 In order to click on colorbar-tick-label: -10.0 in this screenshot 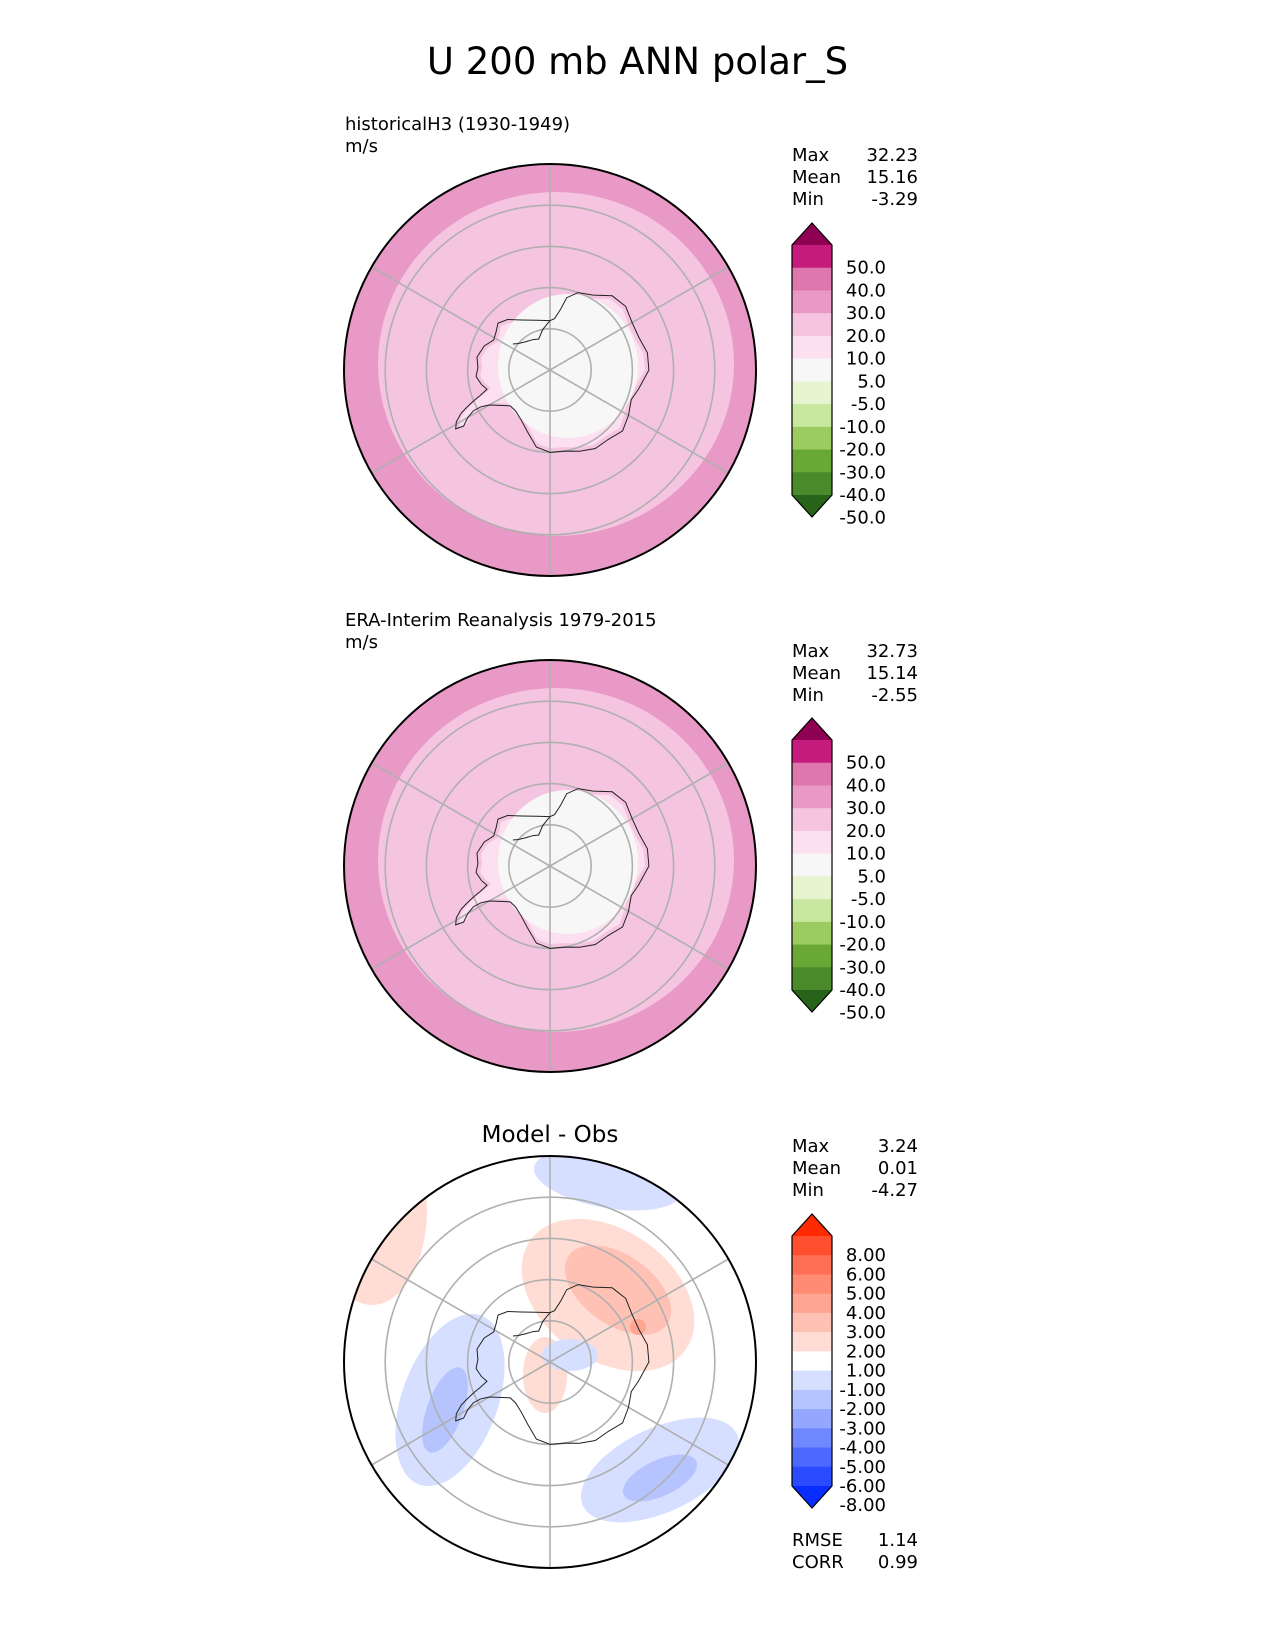, I will do `click(862, 922)`.